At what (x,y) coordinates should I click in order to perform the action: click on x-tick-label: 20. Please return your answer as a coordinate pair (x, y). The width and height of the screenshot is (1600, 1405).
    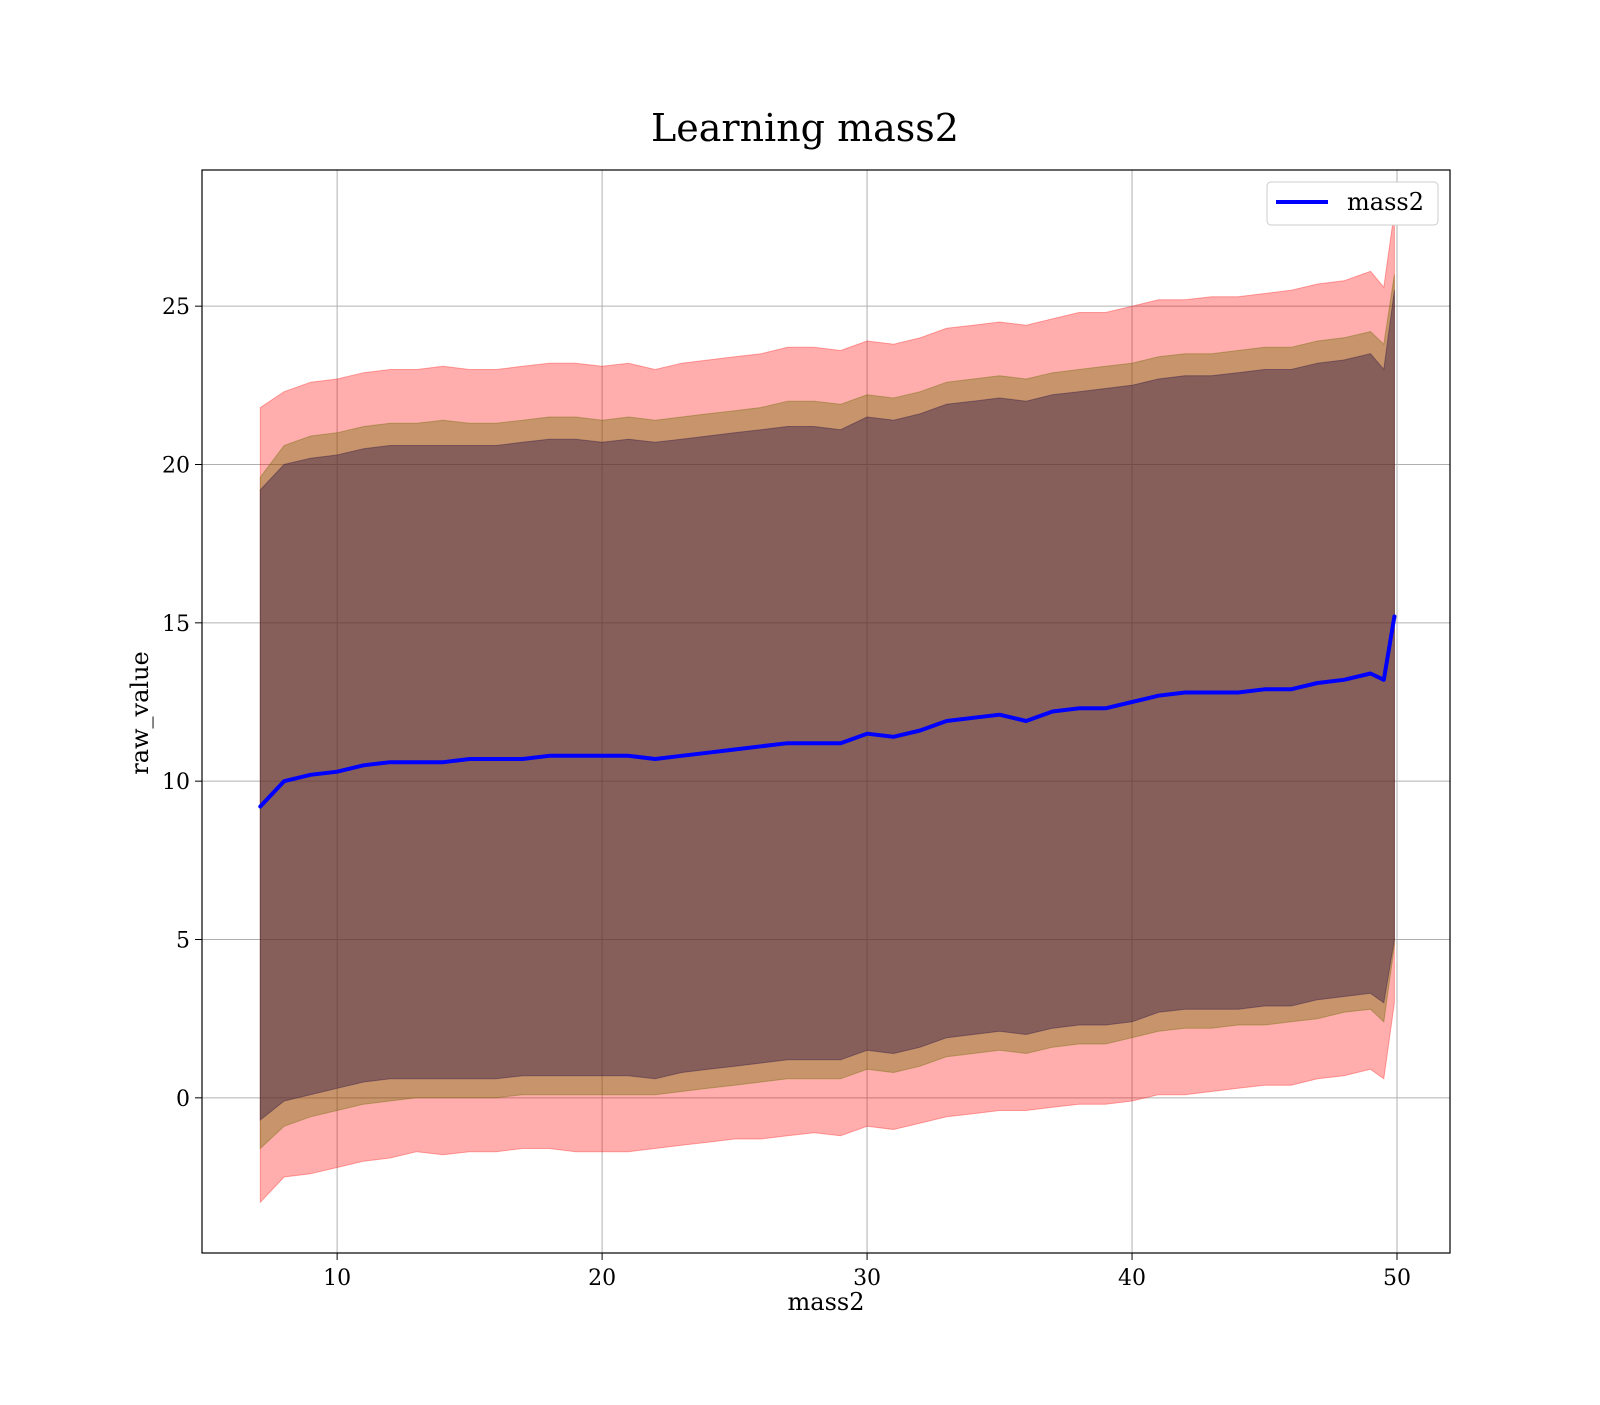
    Looking at the image, I should click on (602, 1278).